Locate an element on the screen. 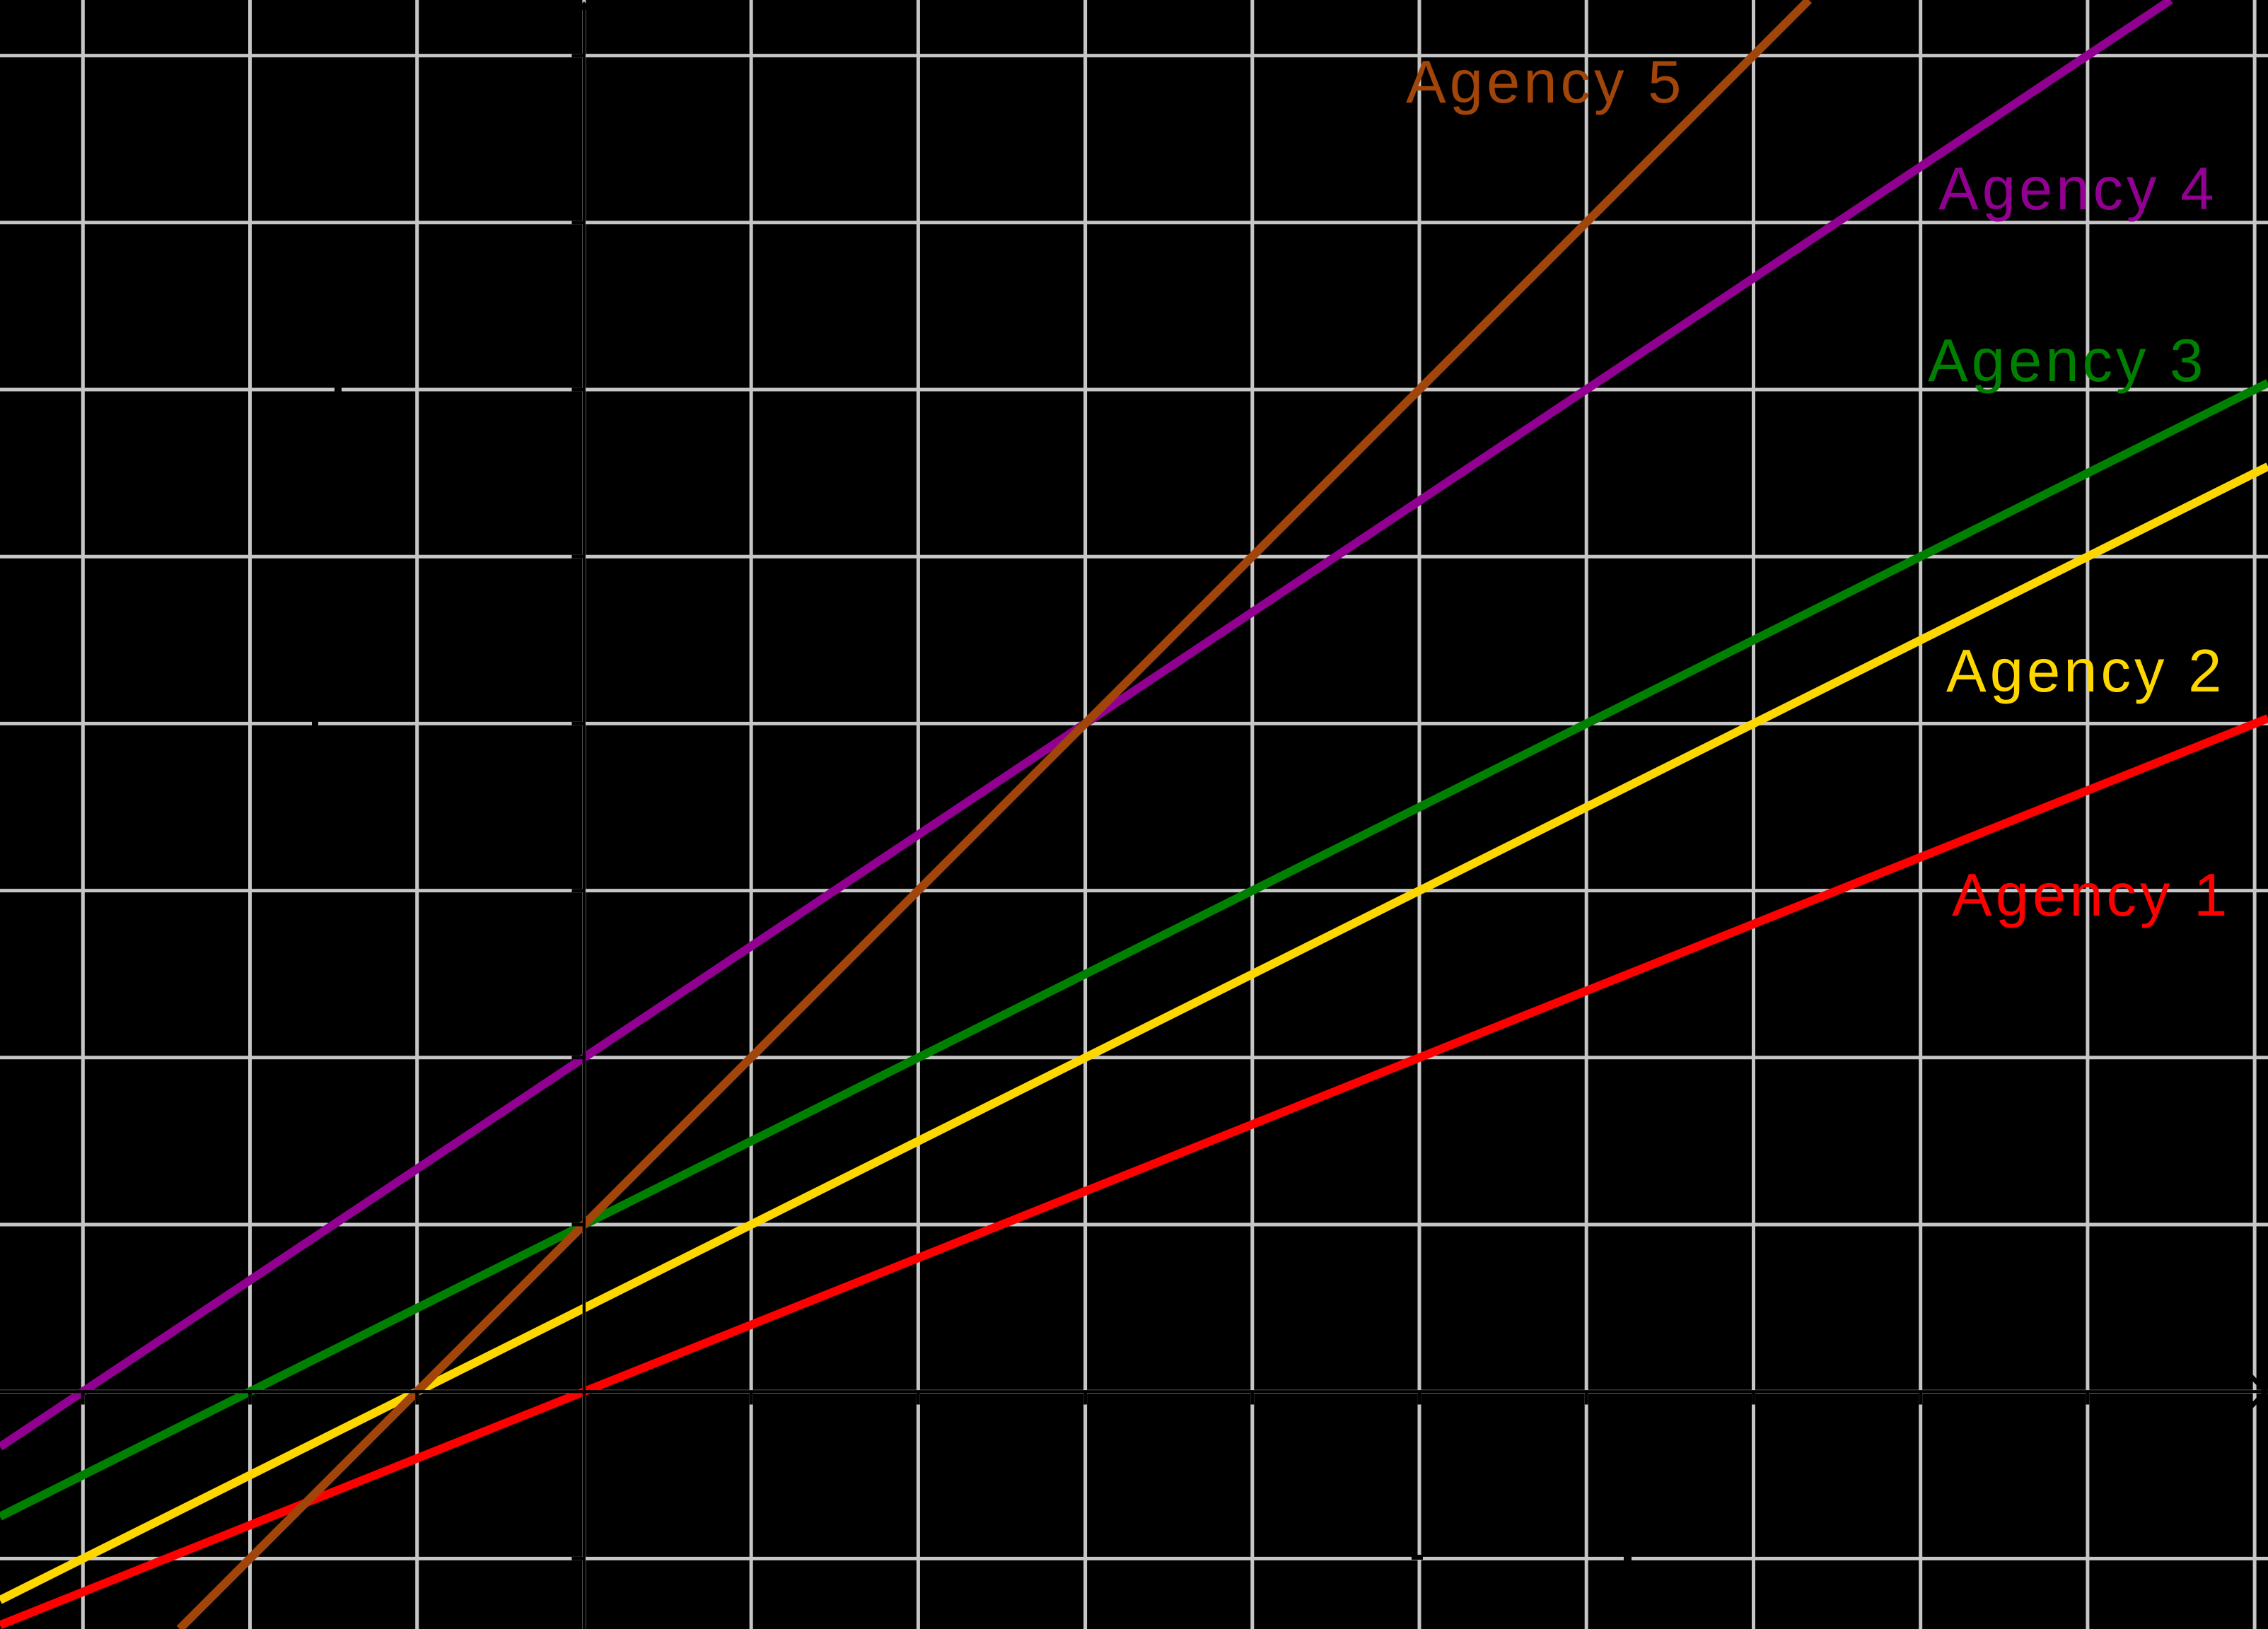 Image resolution: width=2268 pixels, height=1629 pixels. svg-text: Agency 4 is located at coordinates (2077, 189).